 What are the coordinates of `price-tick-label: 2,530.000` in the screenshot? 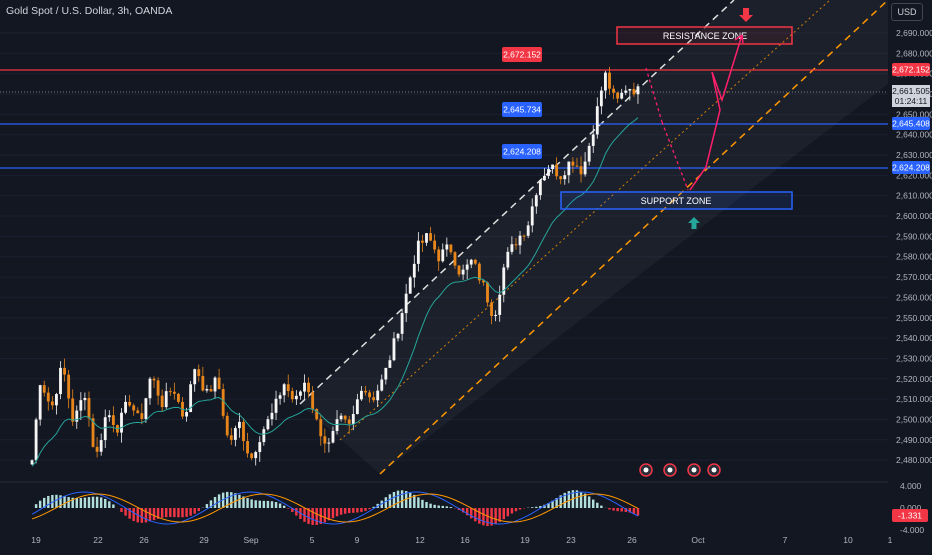 It's located at (914, 358).